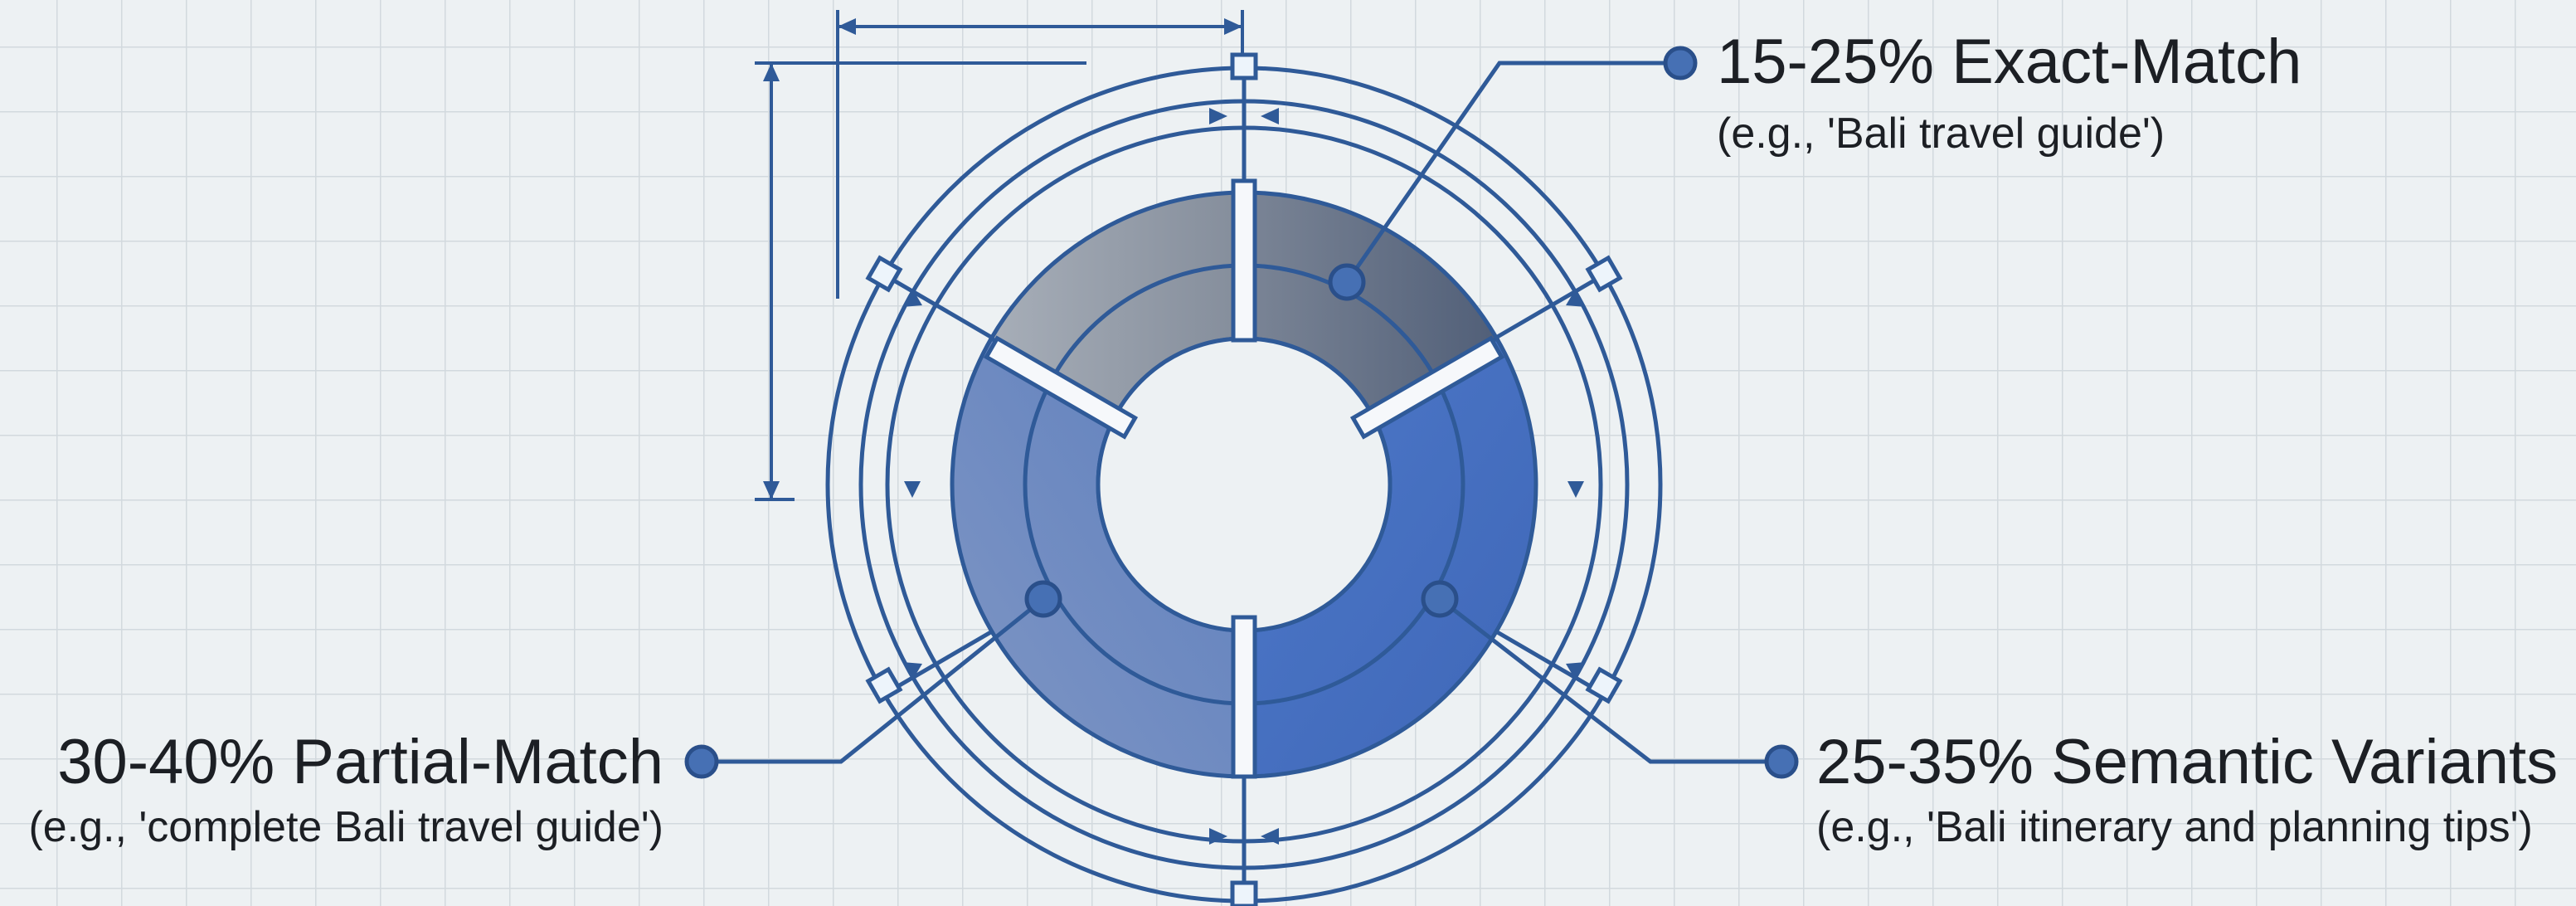 The height and width of the screenshot is (906, 2576). I want to click on exact-match-example: (e.g., 'Bali travel guide'), so click(1941, 134).